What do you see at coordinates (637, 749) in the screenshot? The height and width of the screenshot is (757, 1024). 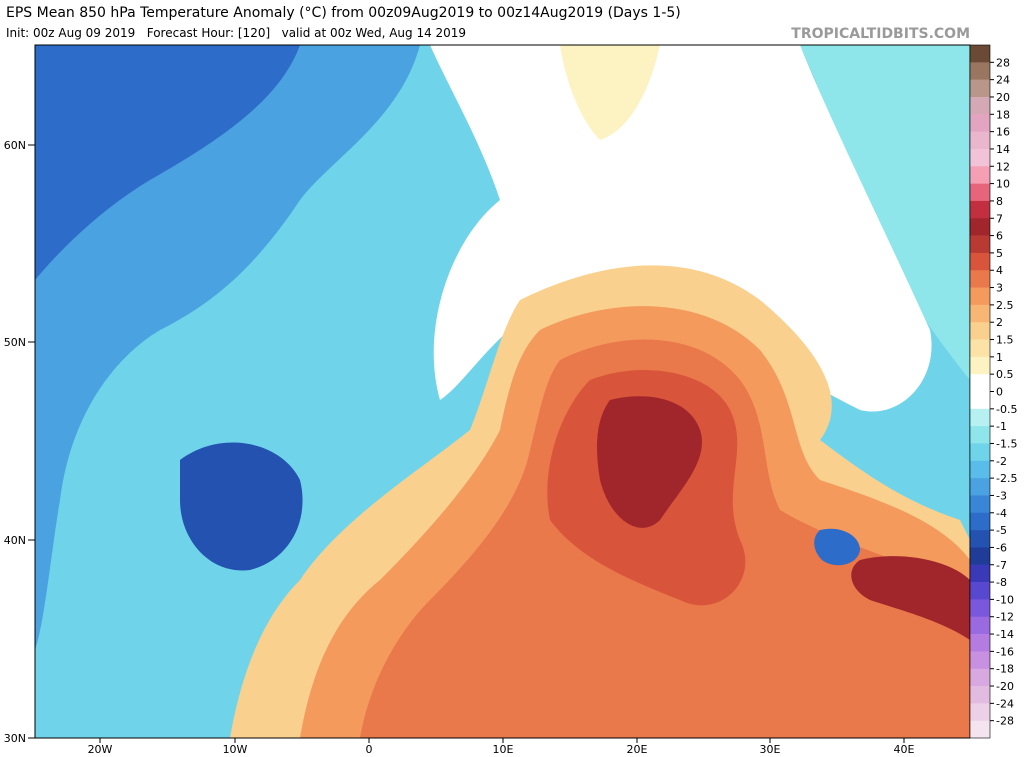 I see `lon-label: 20E` at bounding box center [637, 749].